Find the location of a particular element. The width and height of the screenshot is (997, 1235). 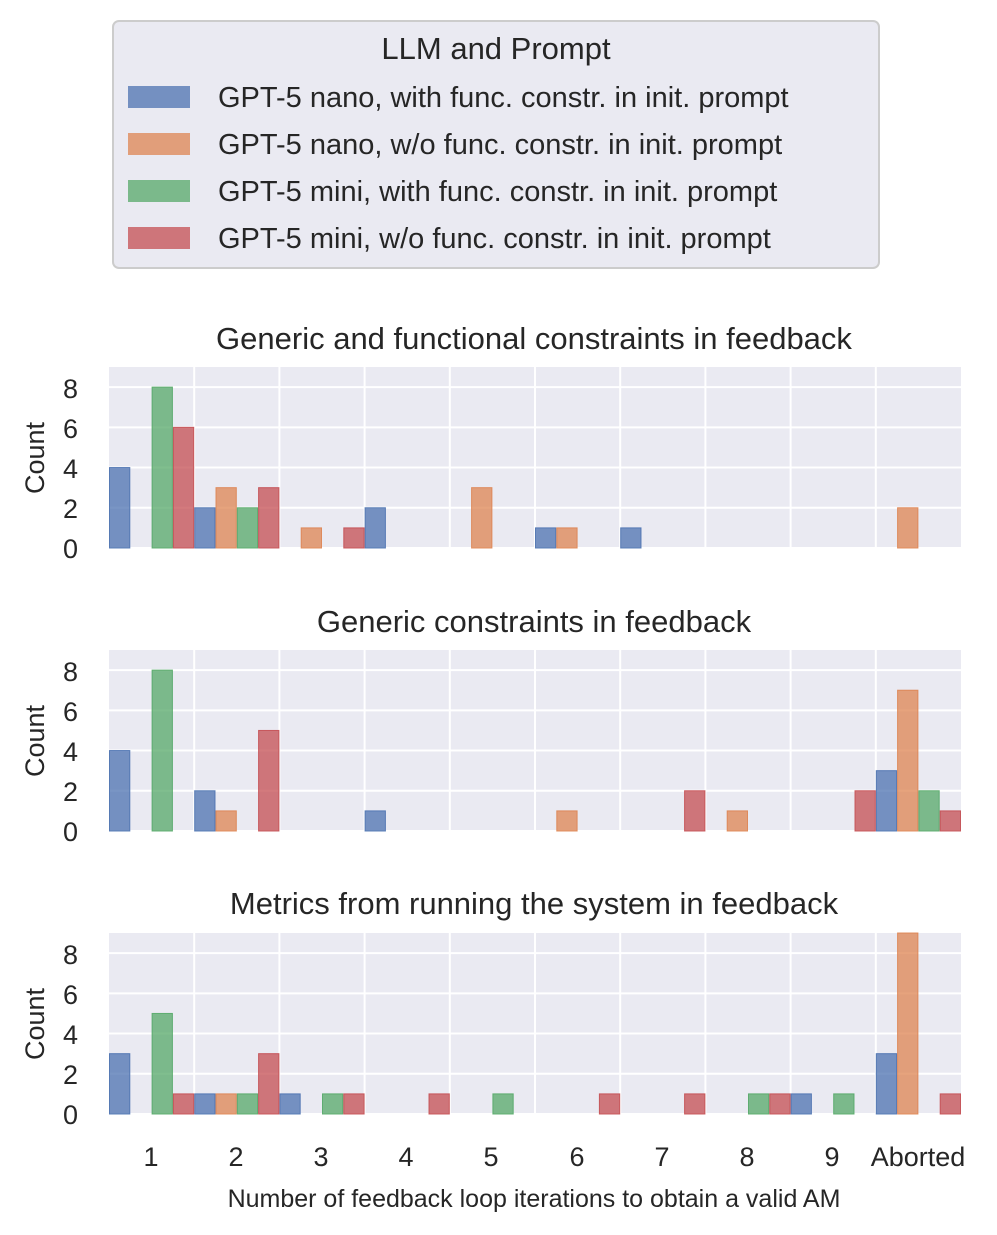

x-tick-label: 5 is located at coordinates (490, 1157).